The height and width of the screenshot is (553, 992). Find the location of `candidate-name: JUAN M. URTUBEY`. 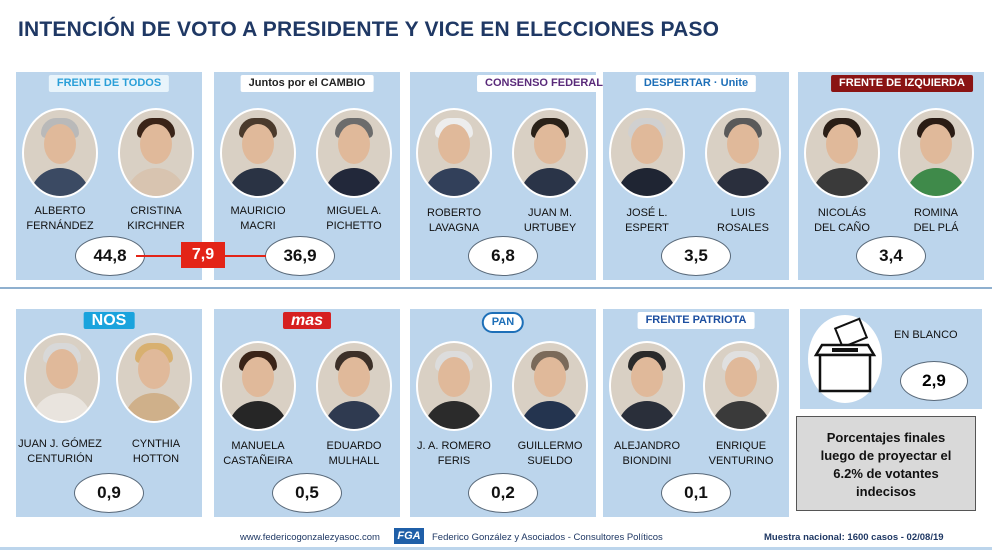

candidate-name: JUAN M. URTUBEY is located at coordinates (550, 220).